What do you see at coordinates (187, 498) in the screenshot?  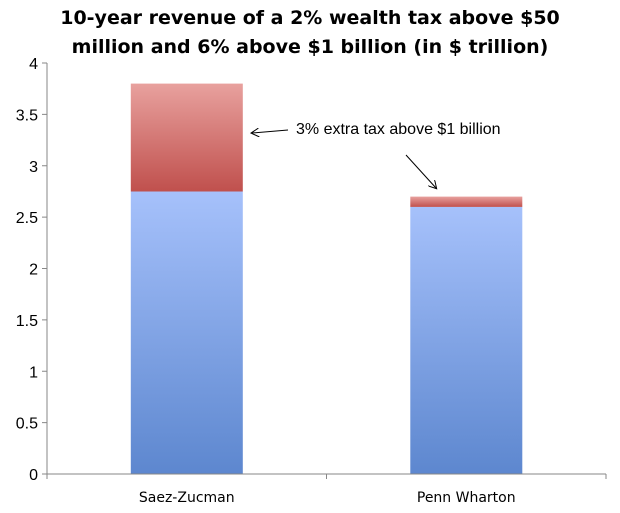 I see `x-category-label: Saez-Zucman` at bounding box center [187, 498].